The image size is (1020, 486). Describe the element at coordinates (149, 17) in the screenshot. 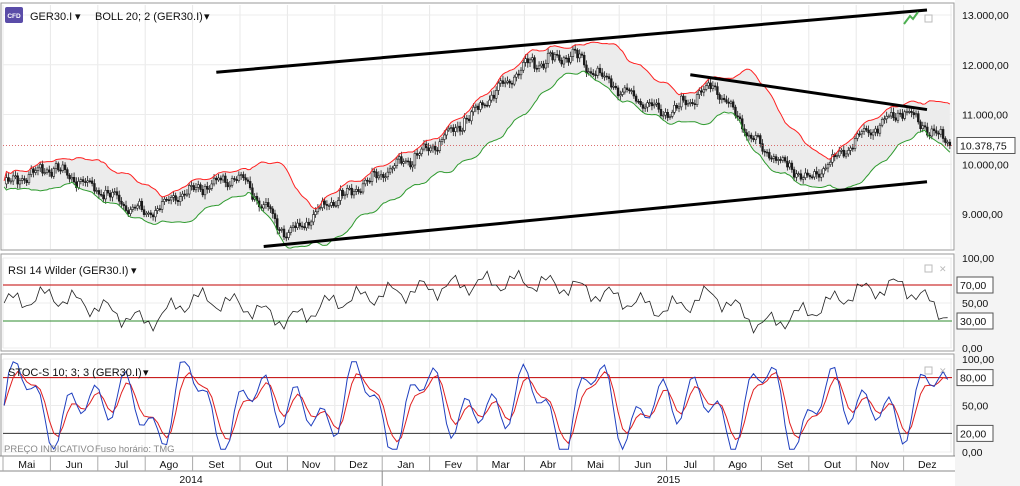

I see `bollinger-label: BOLL 20; 2 (GER30.I)` at that location.